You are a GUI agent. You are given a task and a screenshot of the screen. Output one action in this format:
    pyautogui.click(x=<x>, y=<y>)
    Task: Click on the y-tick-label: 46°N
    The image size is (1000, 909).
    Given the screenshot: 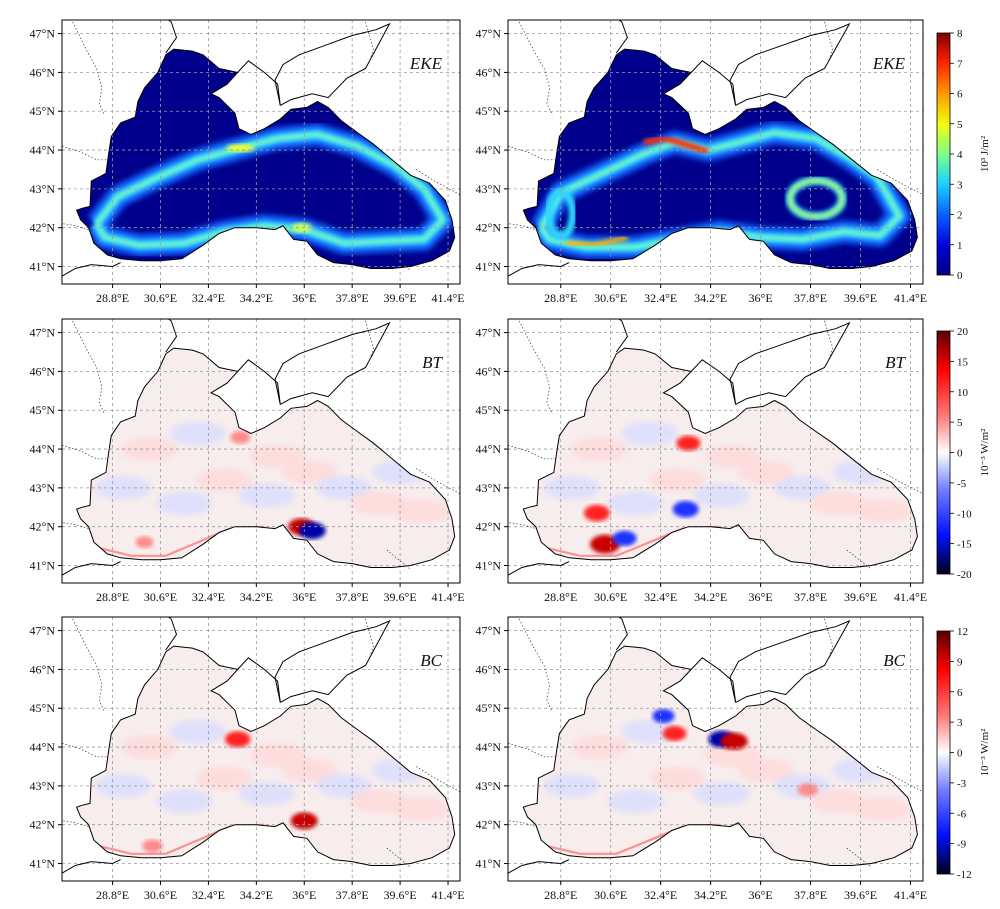 What is the action you would take?
    pyautogui.click(x=489, y=371)
    